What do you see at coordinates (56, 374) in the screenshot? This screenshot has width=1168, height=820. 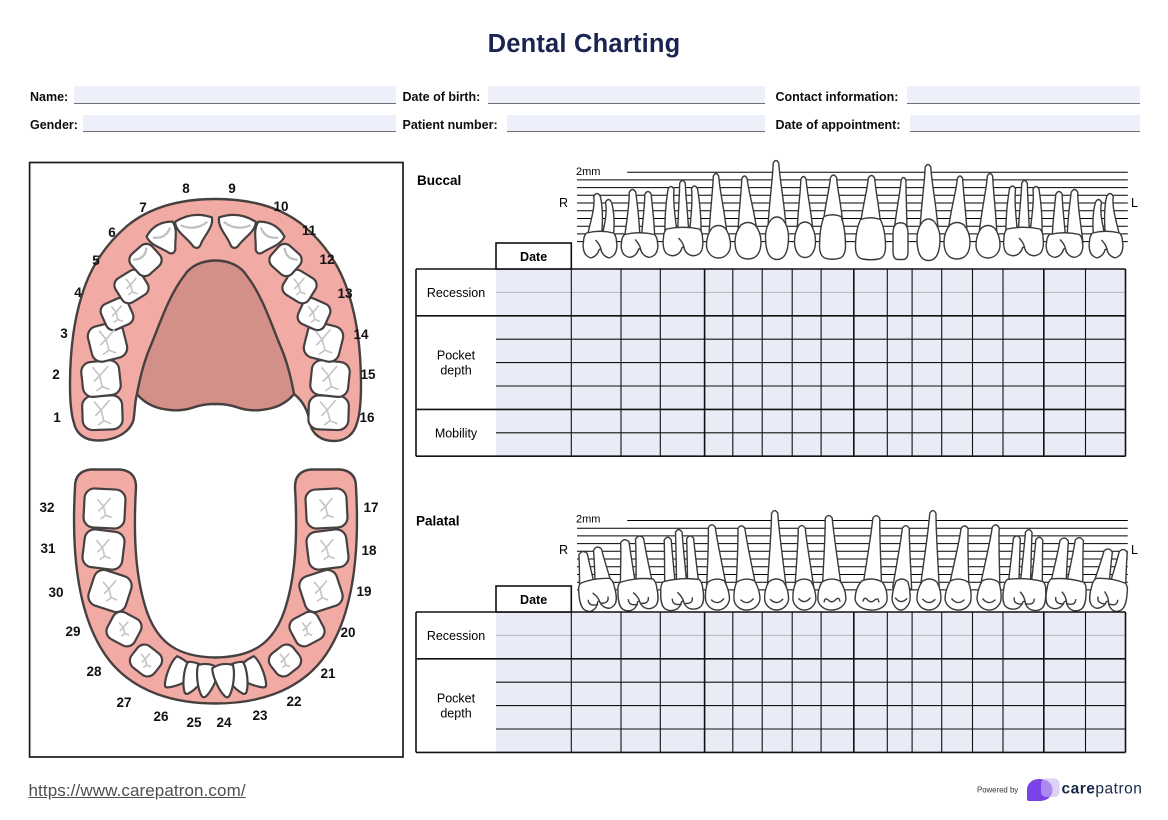 I see `svg-text: 2` at bounding box center [56, 374].